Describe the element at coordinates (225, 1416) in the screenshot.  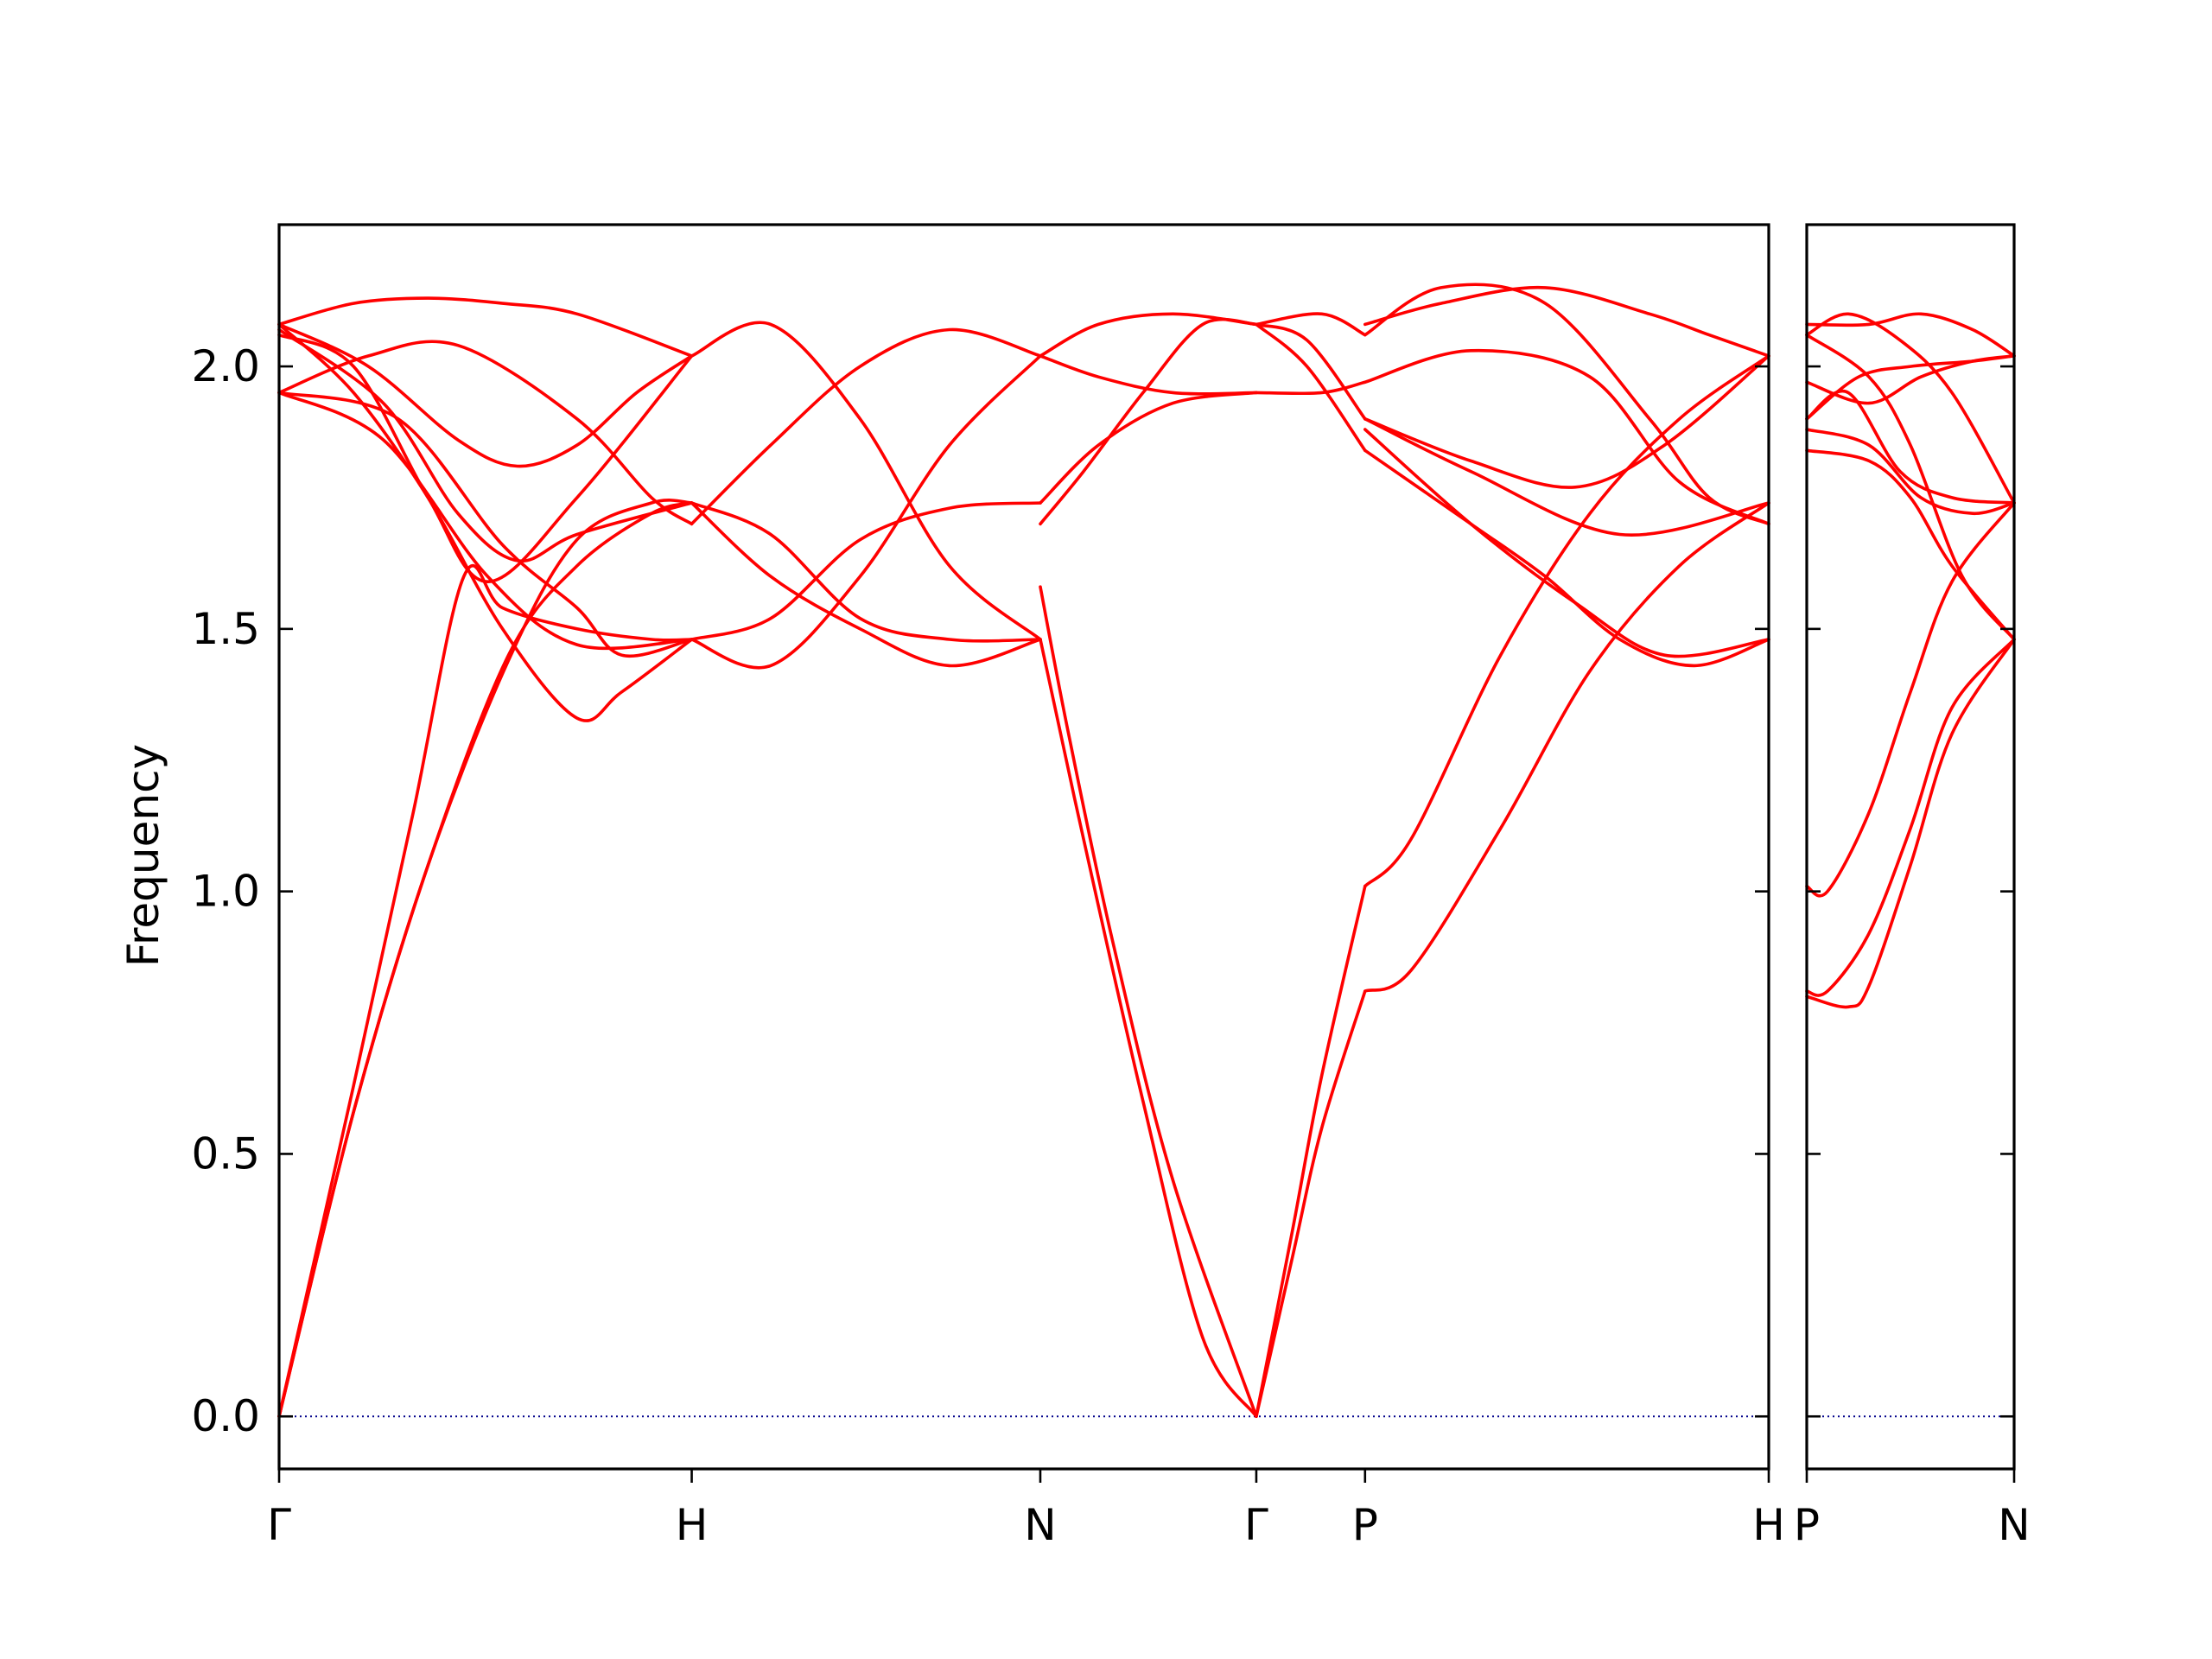
I see `y-tick-label: 0.0` at that location.